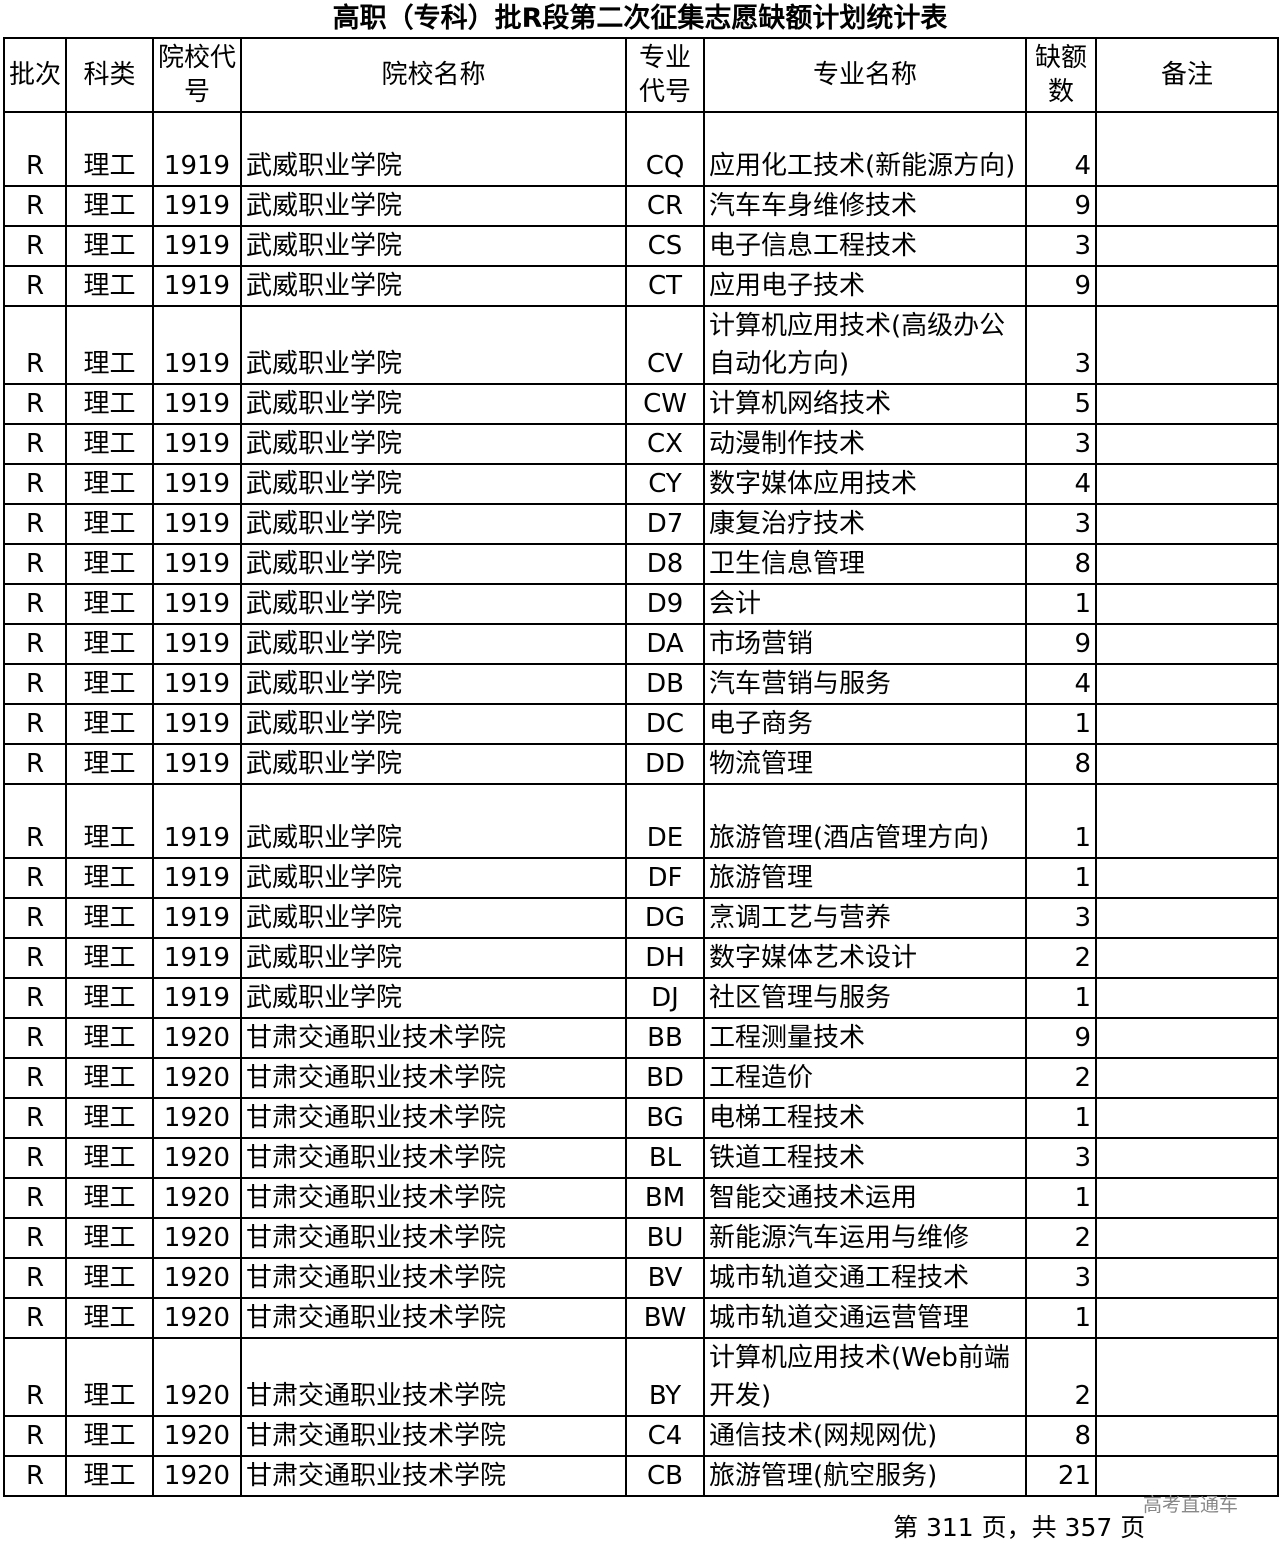  What do you see at coordinates (1061, 644) in the screenshot?
I see `vacancies-cell: 9` at bounding box center [1061, 644].